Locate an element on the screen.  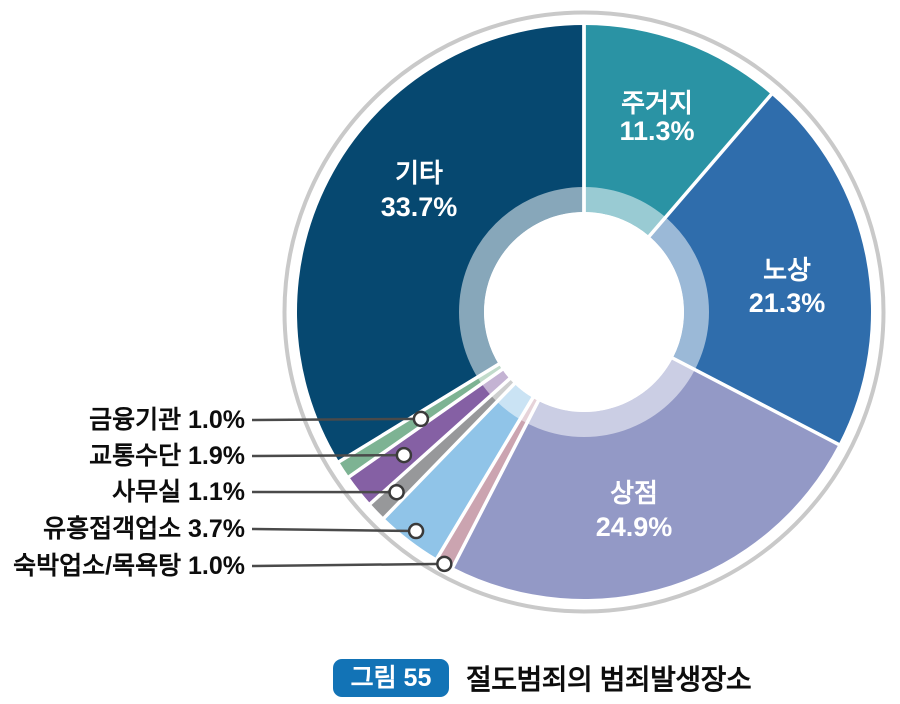
slice-percent-others: 33.7% is located at coordinates (419, 207).